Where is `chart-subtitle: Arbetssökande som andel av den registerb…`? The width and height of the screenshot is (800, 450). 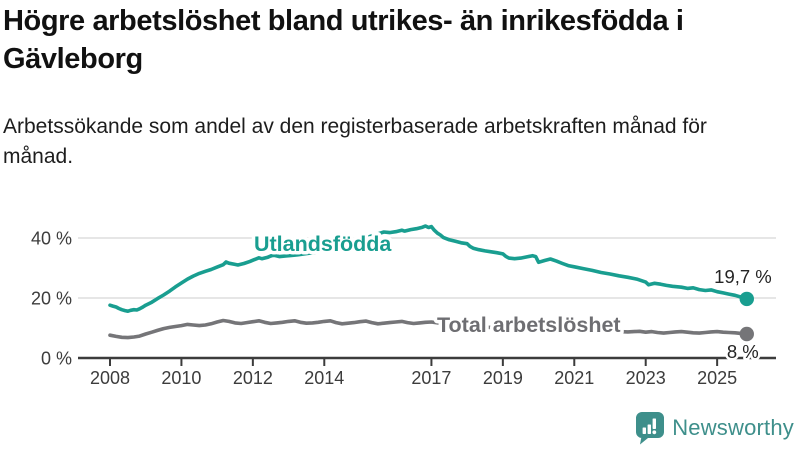 chart-subtitle: Arbetssökande som andel av den registerb… is located at coordinates (355, 142).